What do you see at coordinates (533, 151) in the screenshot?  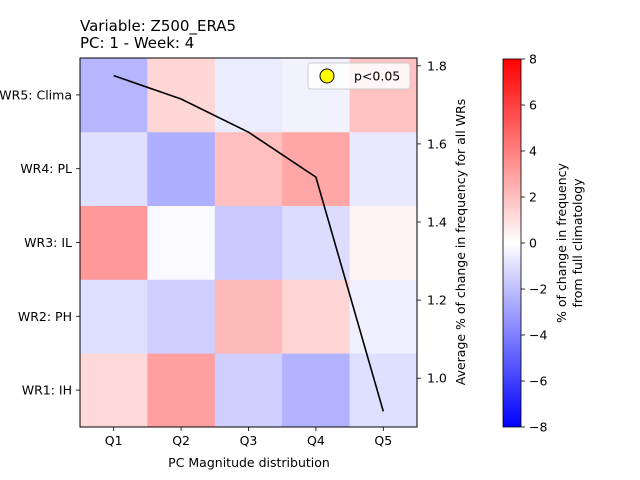 I see `colorbar-tick-label: 4` at bounding box center [533, 151].